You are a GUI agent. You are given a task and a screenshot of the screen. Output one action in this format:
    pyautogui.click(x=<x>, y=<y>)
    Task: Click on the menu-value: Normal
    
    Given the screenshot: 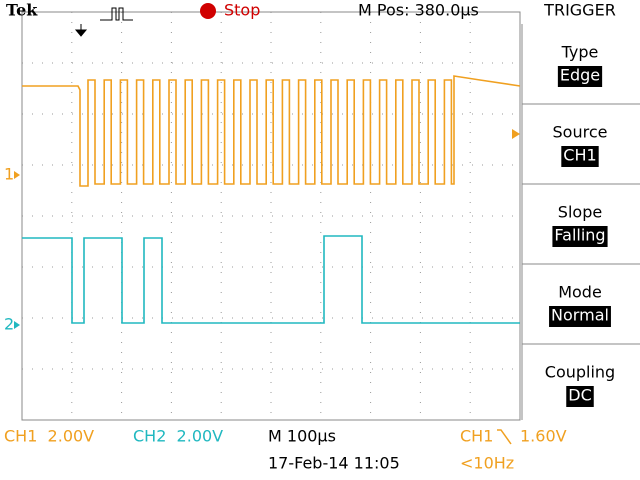 What is the action you would take?
    pyautogui.click(x=580, y=315)
    